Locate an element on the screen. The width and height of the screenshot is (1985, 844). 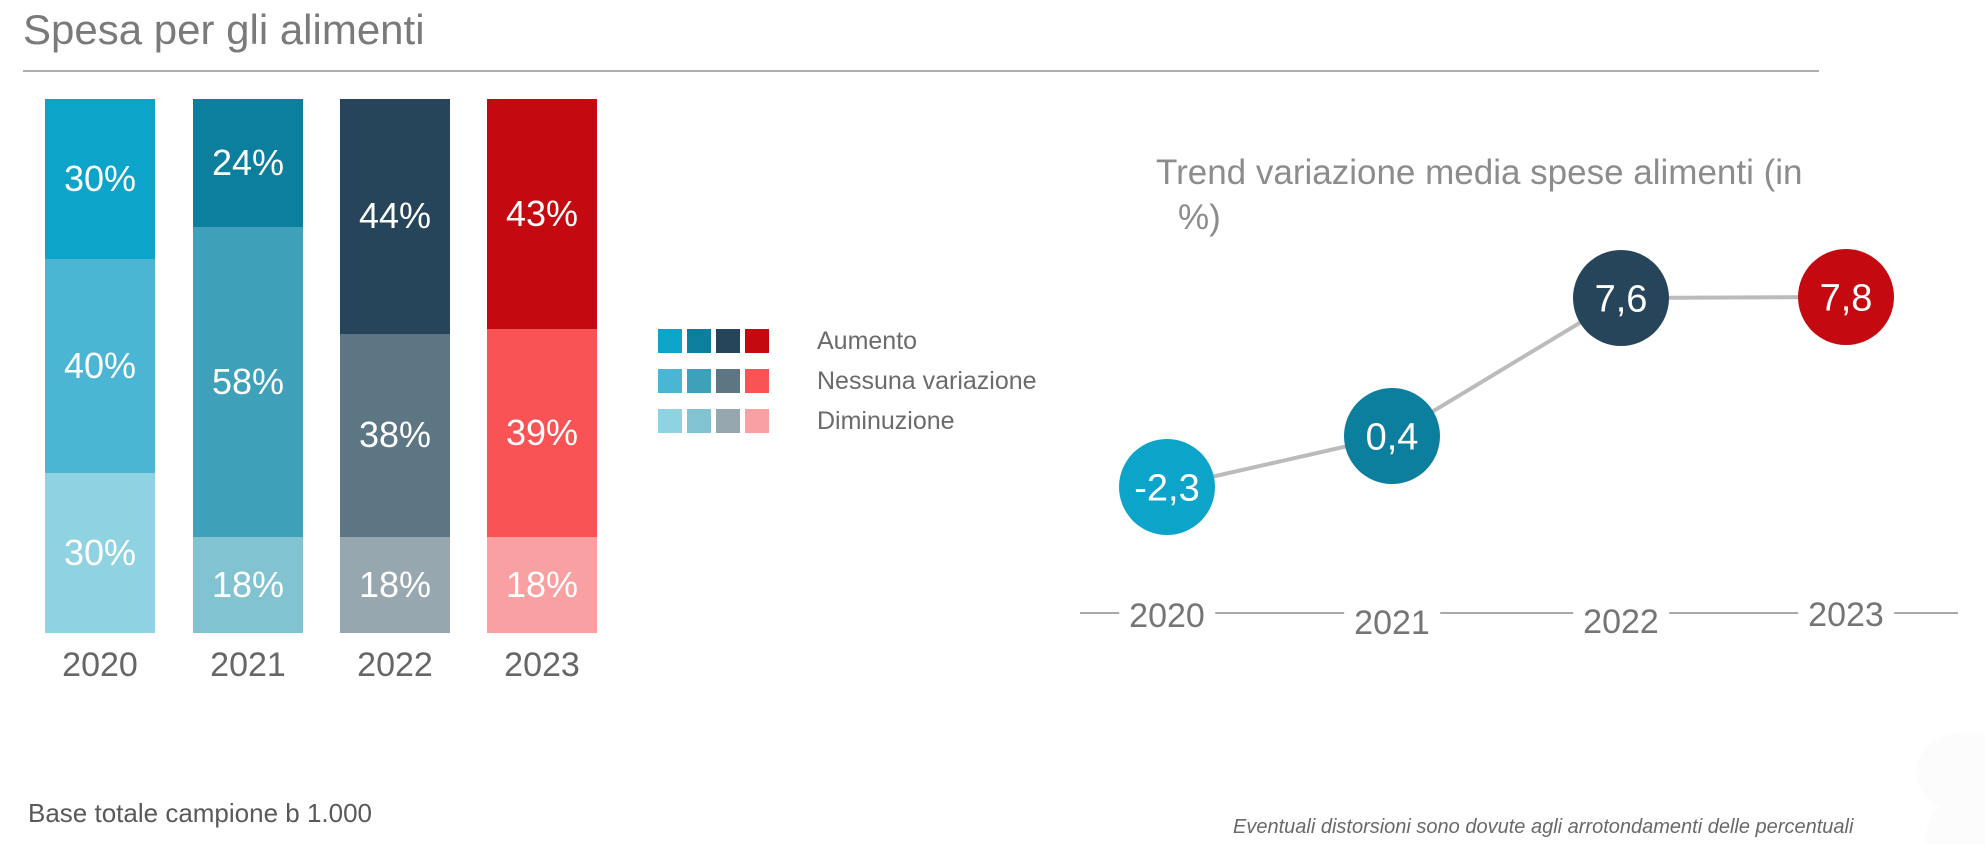
legend-row: Aumento is located at coordinates (847, 340).